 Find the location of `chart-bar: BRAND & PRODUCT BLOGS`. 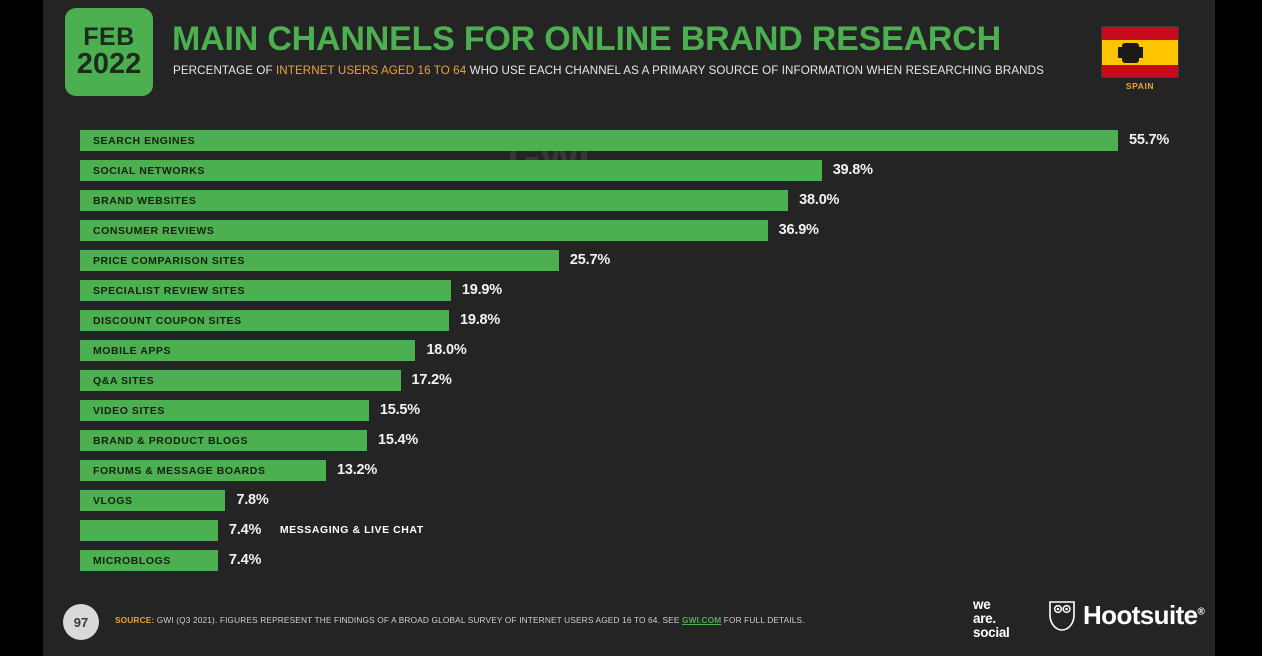

chart-bar: BRAND & PRODUCT BLOGS is located at coordinates (223, 440).